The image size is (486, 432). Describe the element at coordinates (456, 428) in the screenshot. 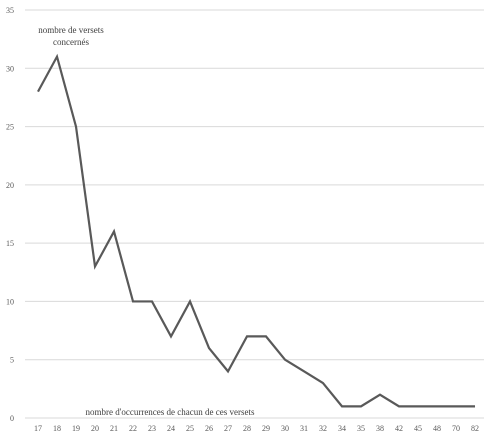

I see `x-tick-label: 70` at that location.